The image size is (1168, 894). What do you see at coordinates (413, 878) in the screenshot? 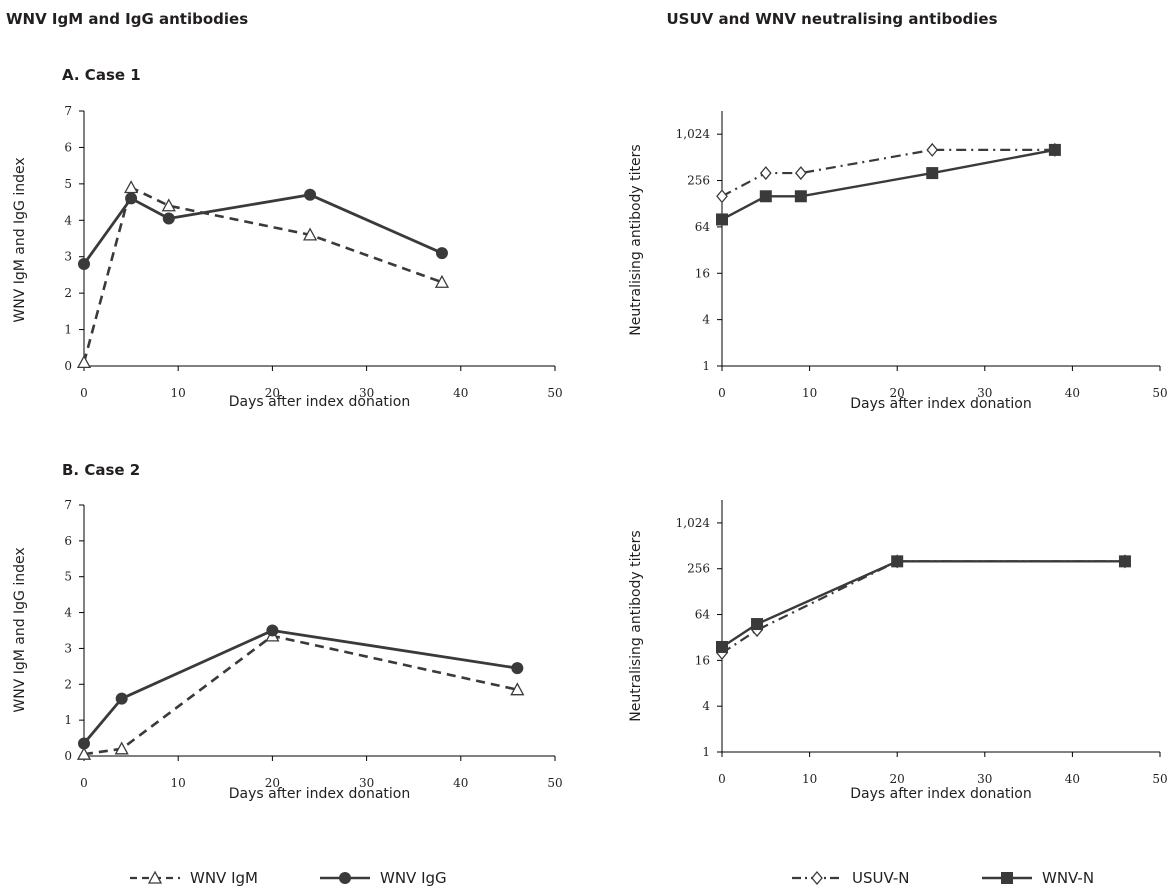
I see `legend-label-wnv-igg: WNV IgG` at bounding box center [413, 878].